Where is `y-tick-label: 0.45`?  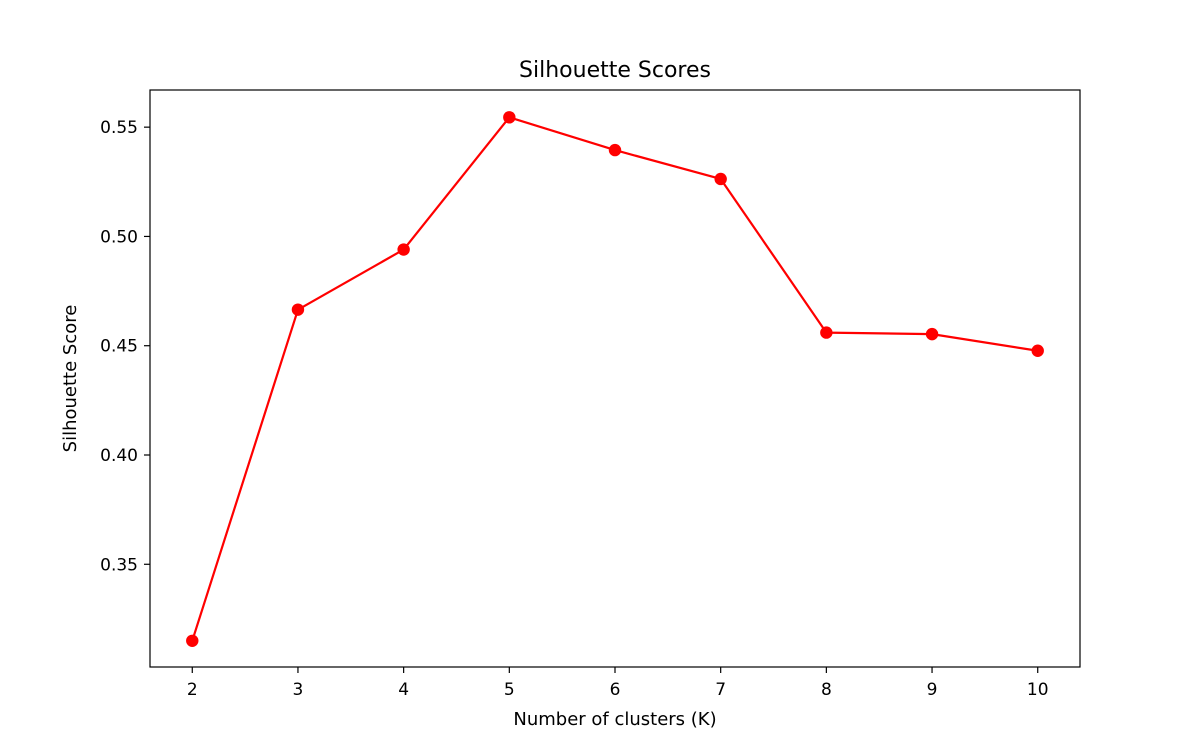 y-tick-label: 0.45 is located at coordinates (119, 347).